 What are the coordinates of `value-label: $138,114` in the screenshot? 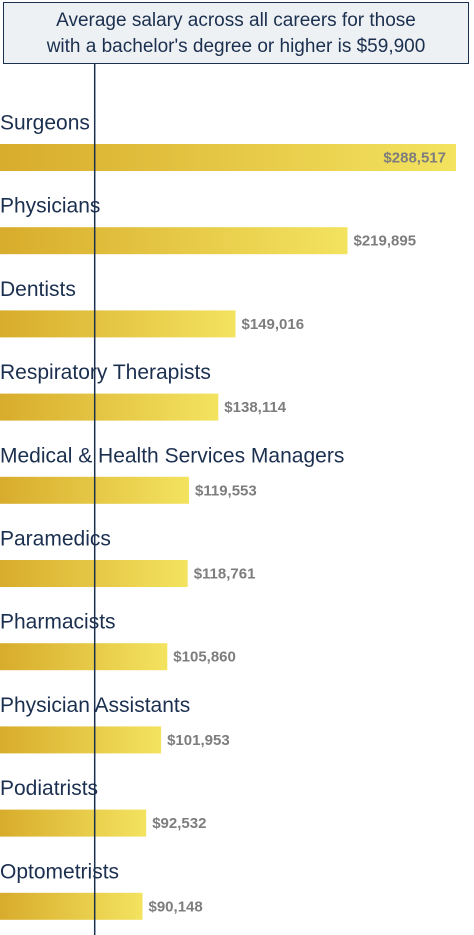 It's located at (255, 407).